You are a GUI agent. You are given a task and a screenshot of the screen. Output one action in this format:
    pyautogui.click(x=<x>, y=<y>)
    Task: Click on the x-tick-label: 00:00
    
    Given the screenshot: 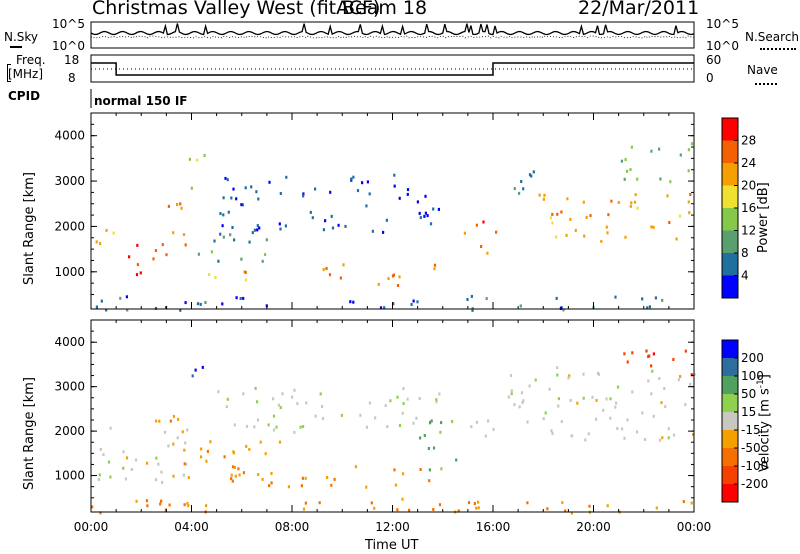 What is the action you would take?
    pyautogui.click(x=91, y=527)
    